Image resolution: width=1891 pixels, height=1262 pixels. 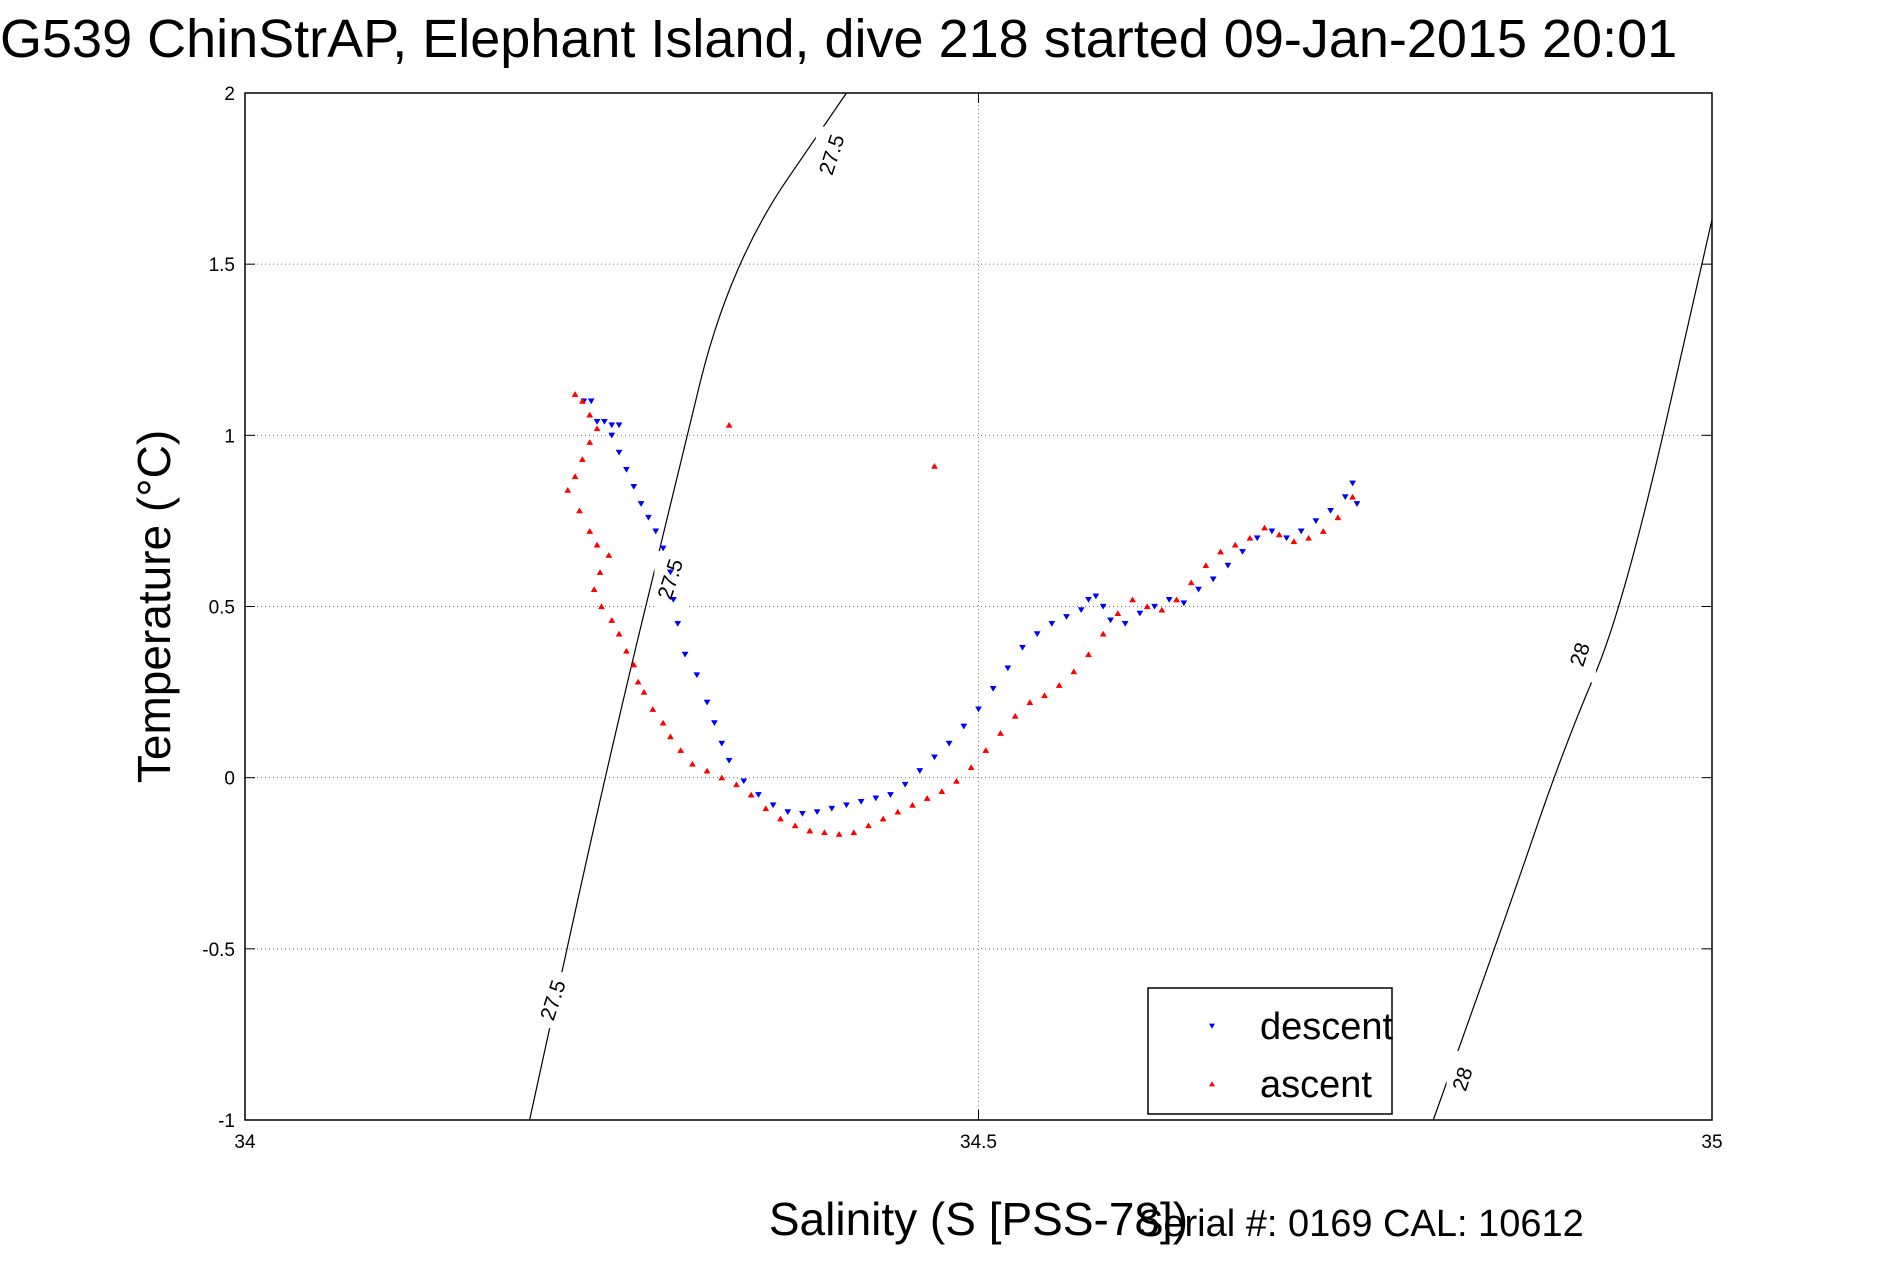 What do you see at coordinates (1327, 1027) in the screenshot?
I see `legend-label-descent: descent` at bounding box center [1327, 1027].